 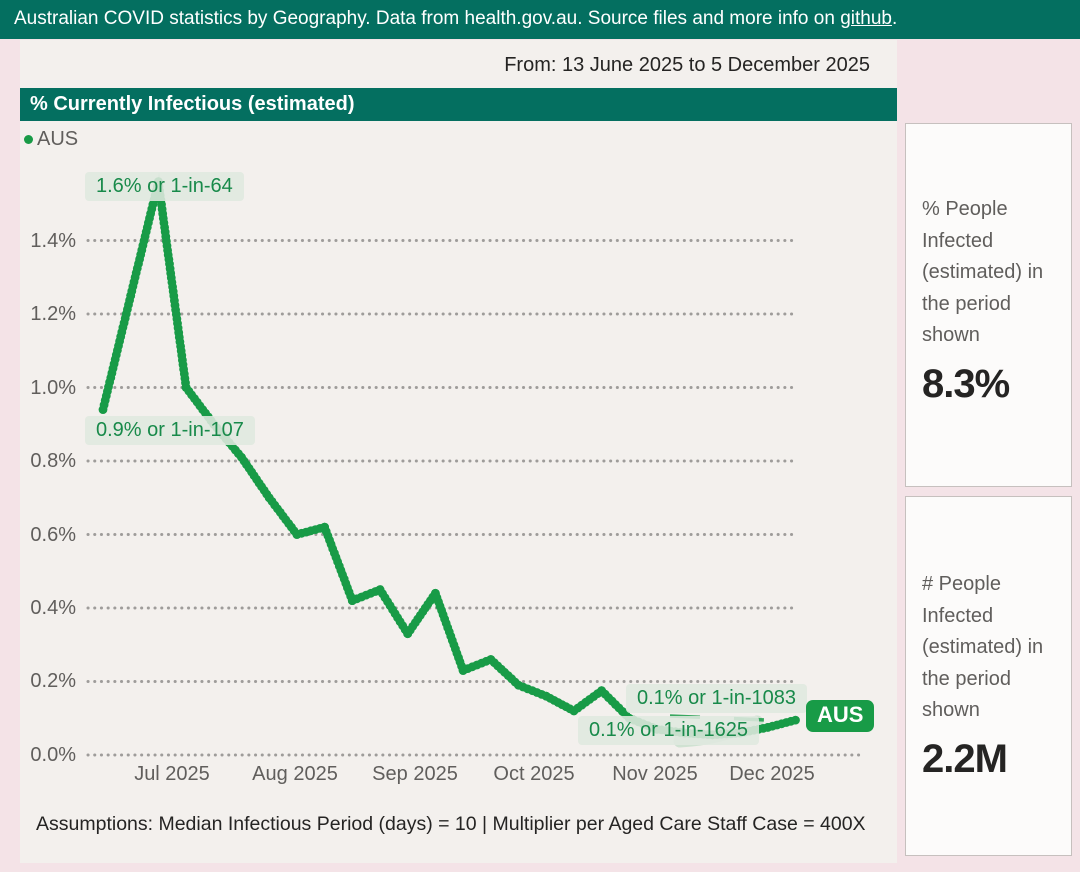 What do you see at coordinates (966, 383) in the screenshot?
I see `kpi-card-value: 8.3%` at bounding box center [966, 383].